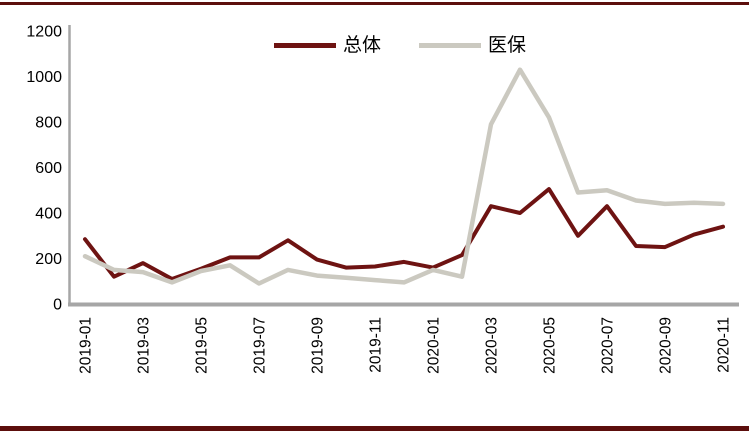 The image size is (749, 433). Describe the element at coordinates (48, 168) in the screenshot. I see `y-tick-label: 600` at that location.